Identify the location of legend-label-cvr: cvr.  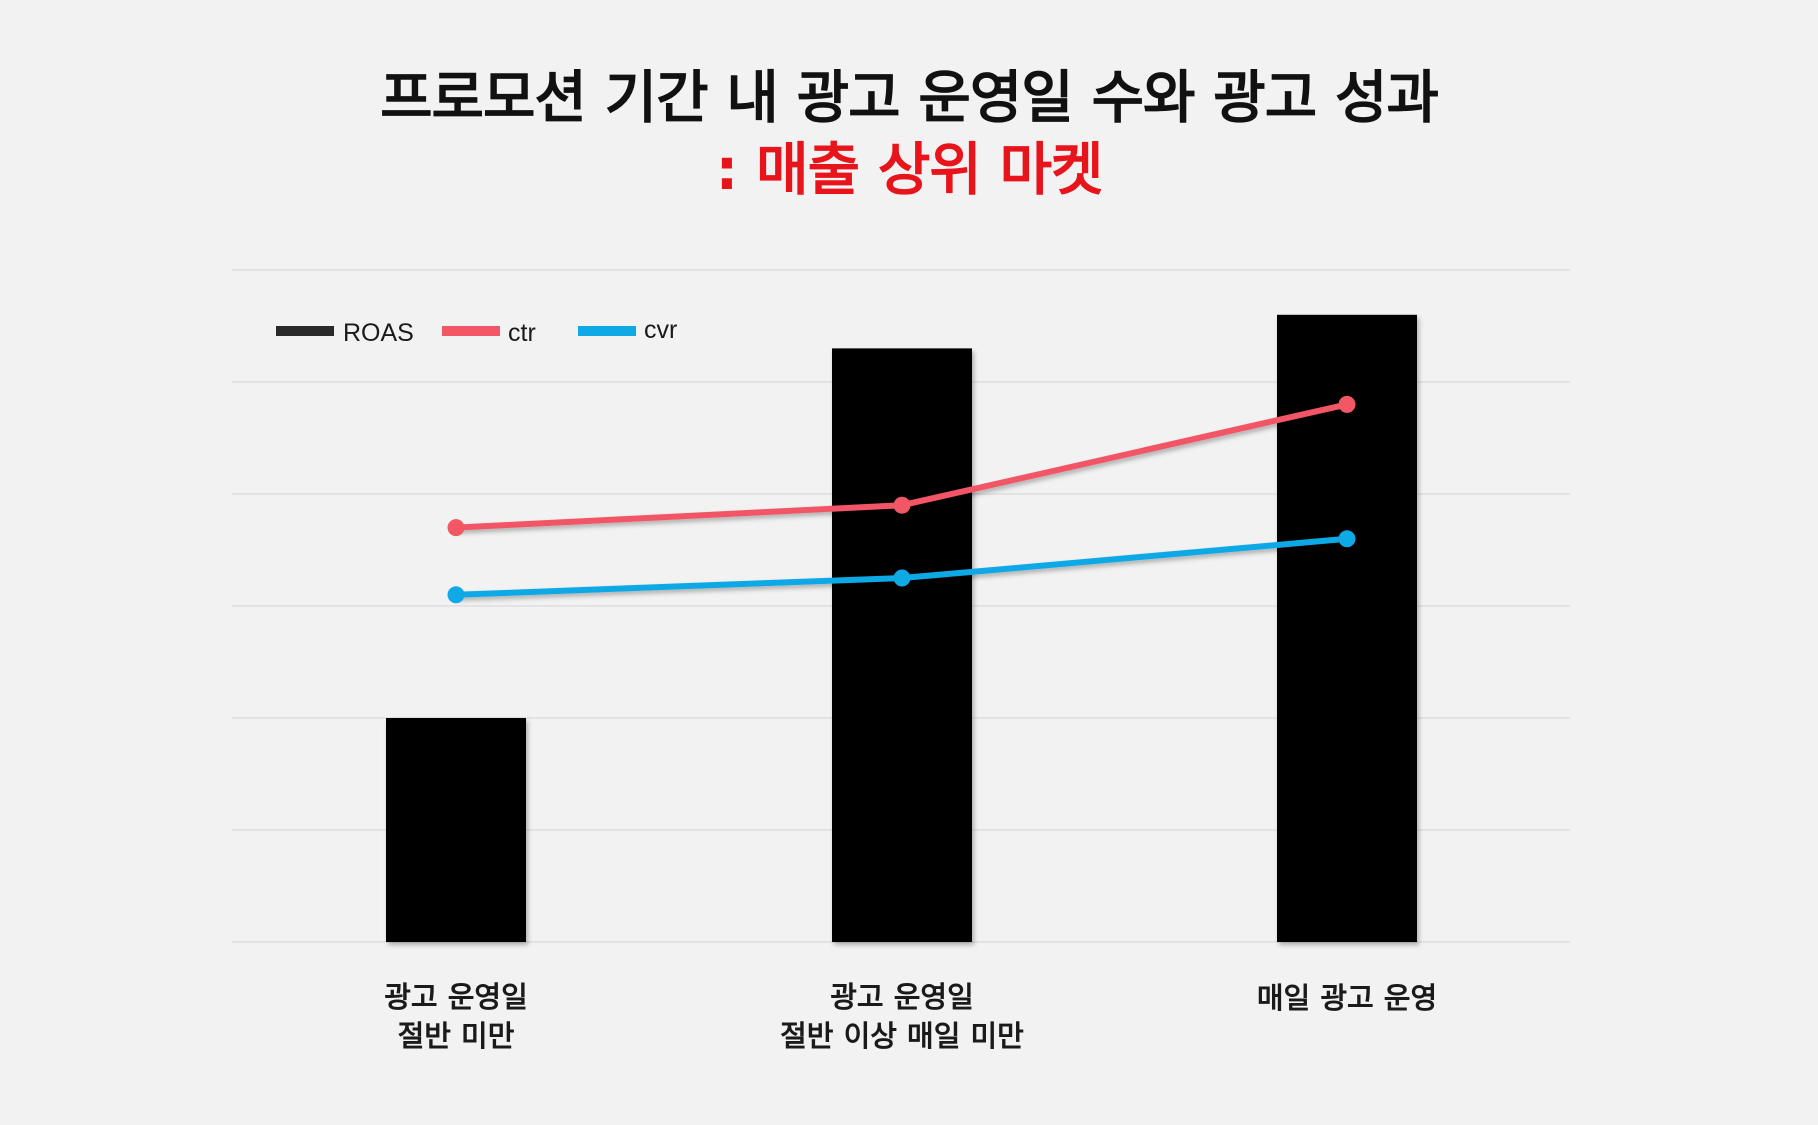
(660, 330).